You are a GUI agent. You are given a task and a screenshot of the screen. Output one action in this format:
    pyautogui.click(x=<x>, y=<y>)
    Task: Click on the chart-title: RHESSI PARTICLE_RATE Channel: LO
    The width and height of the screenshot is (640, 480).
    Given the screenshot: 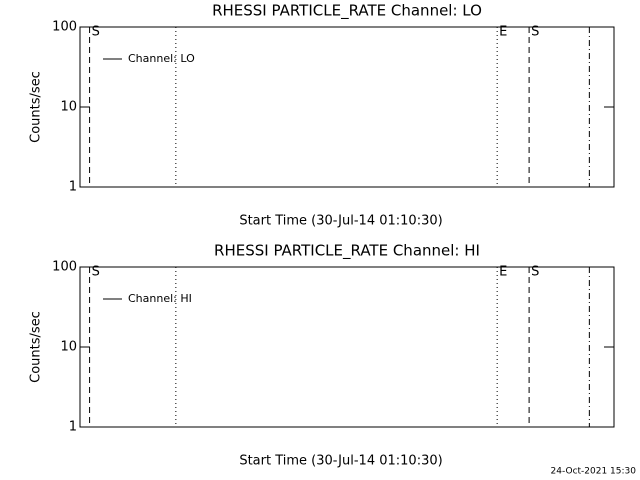 What is the action you would take?
    pyautogui.click(x=347, y=11)
    